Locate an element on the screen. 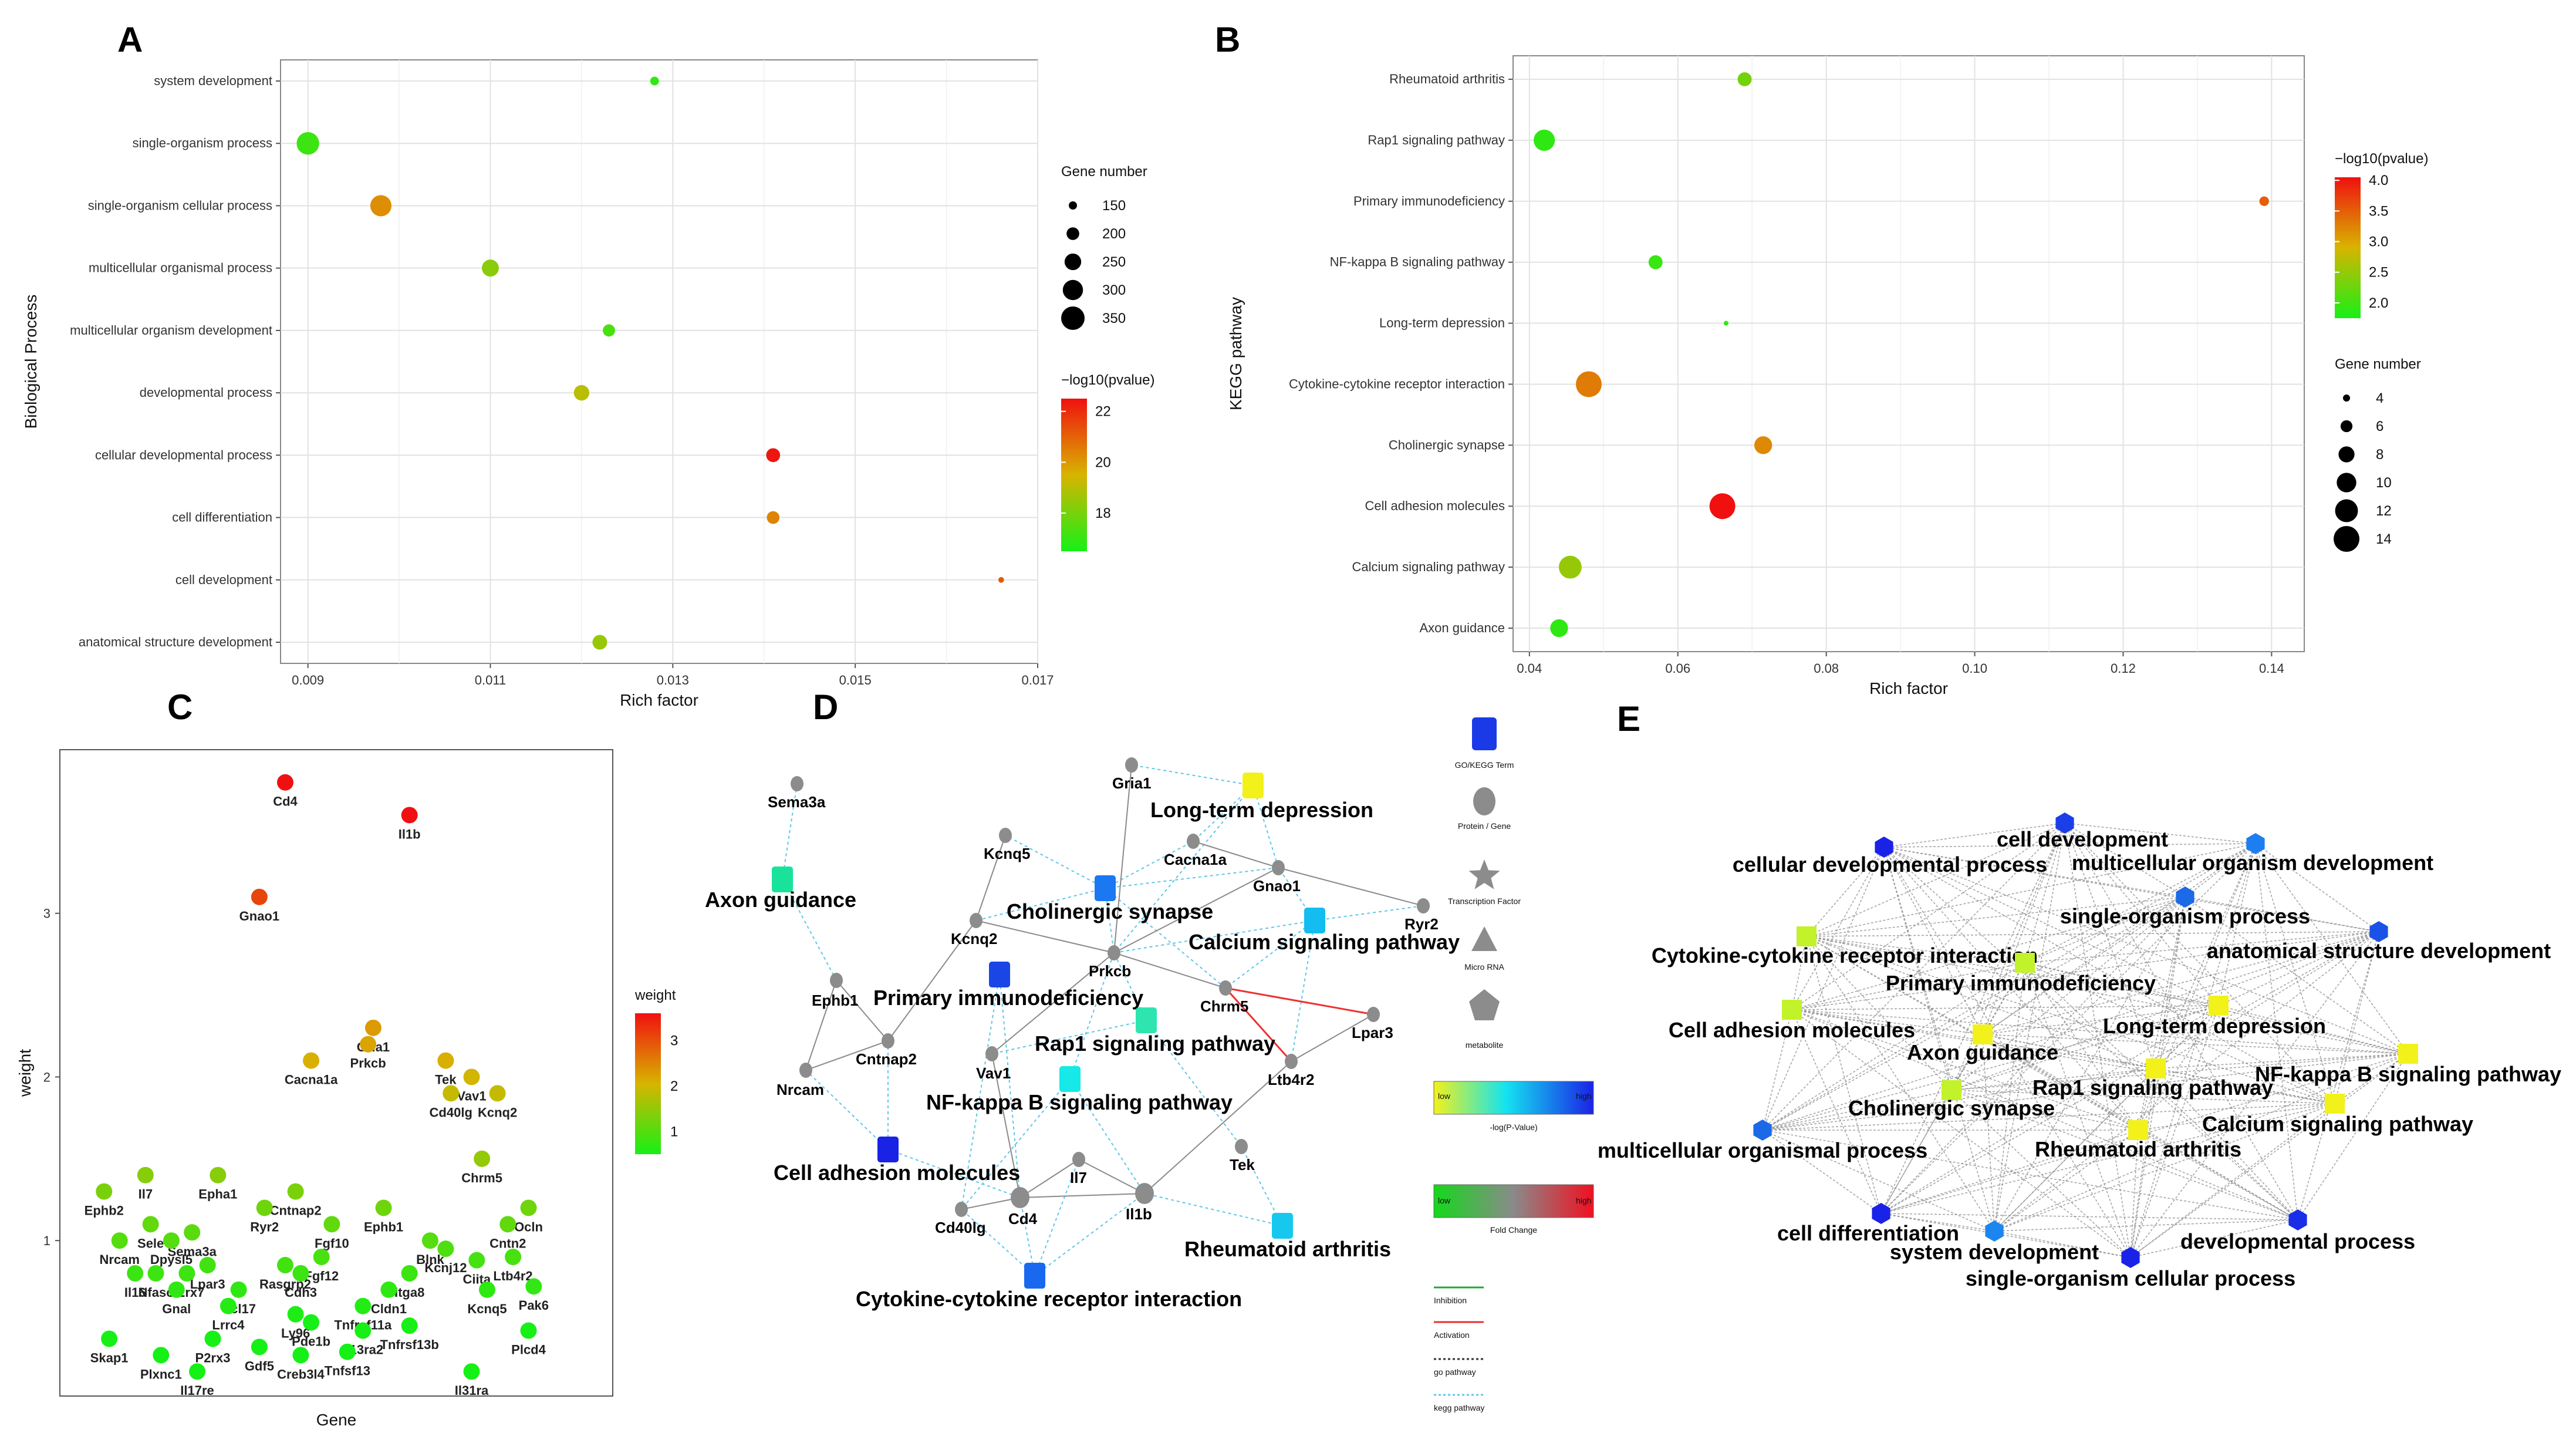  gene-node-label: Gria1 is located at coordinates (1132, 783).